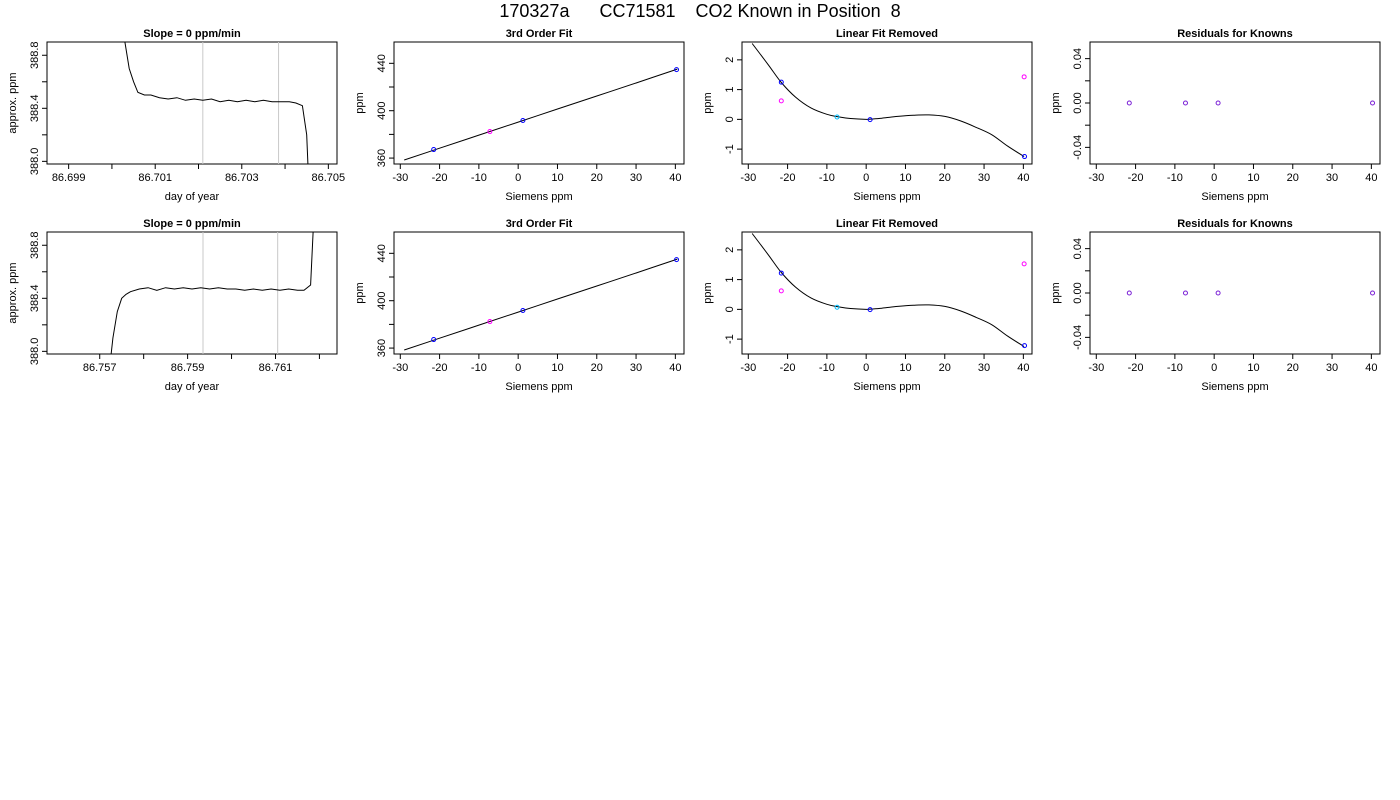 Image resolution: width=1400 pixels, height=800 pixels. I want to click on x-tick-label: 86.759, so click(188, 368).